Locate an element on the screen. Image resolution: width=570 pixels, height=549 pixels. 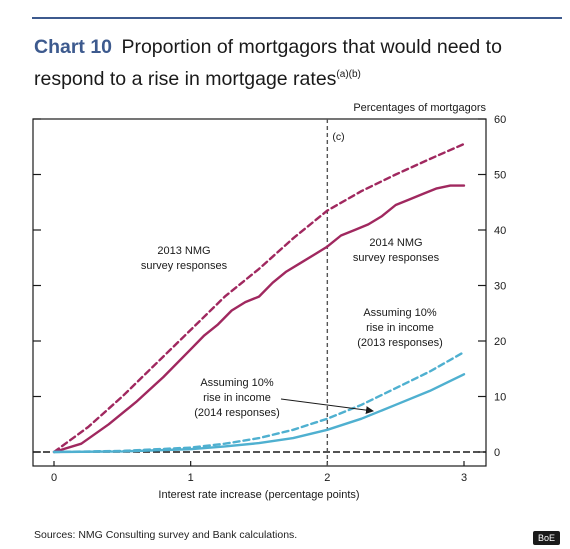
annotation-inc2014: Assuming 10% is located at coordinates (237, 383).